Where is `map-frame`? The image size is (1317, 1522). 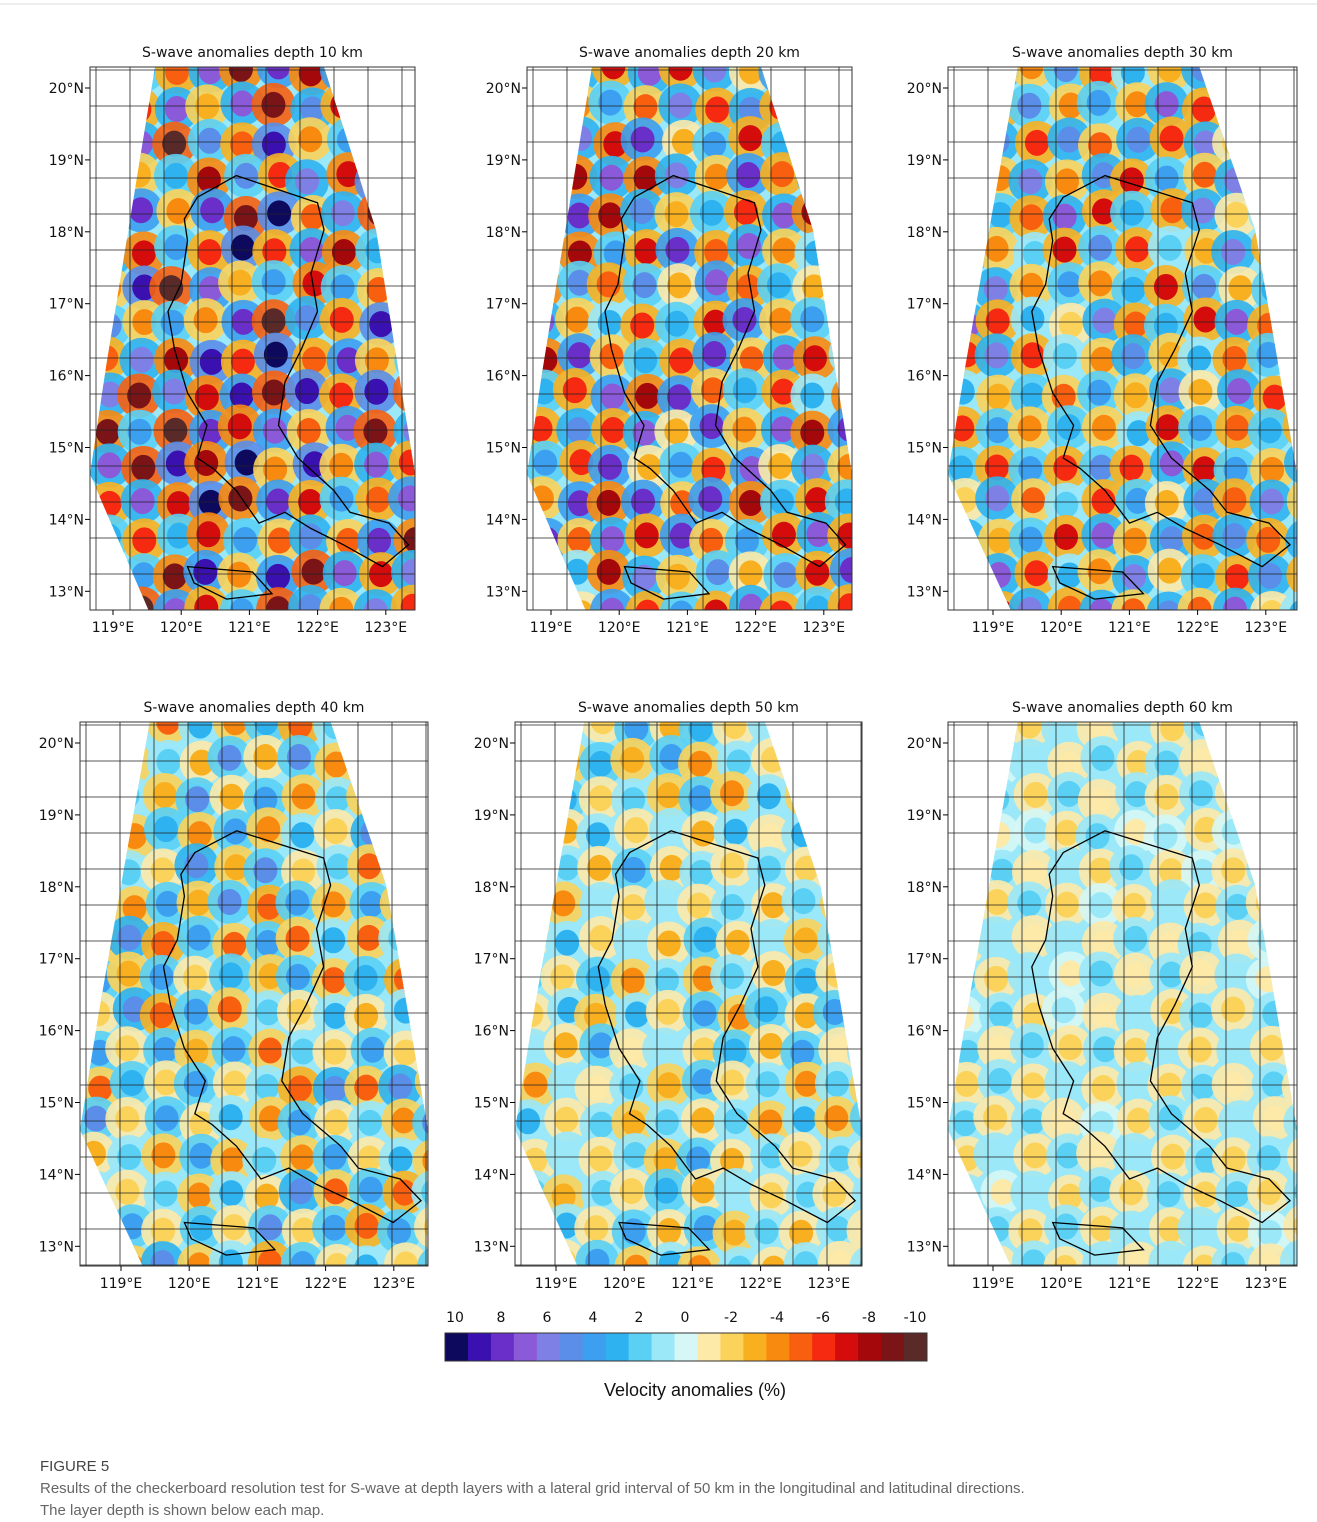 map-frame is located at coordinates (689, 338).